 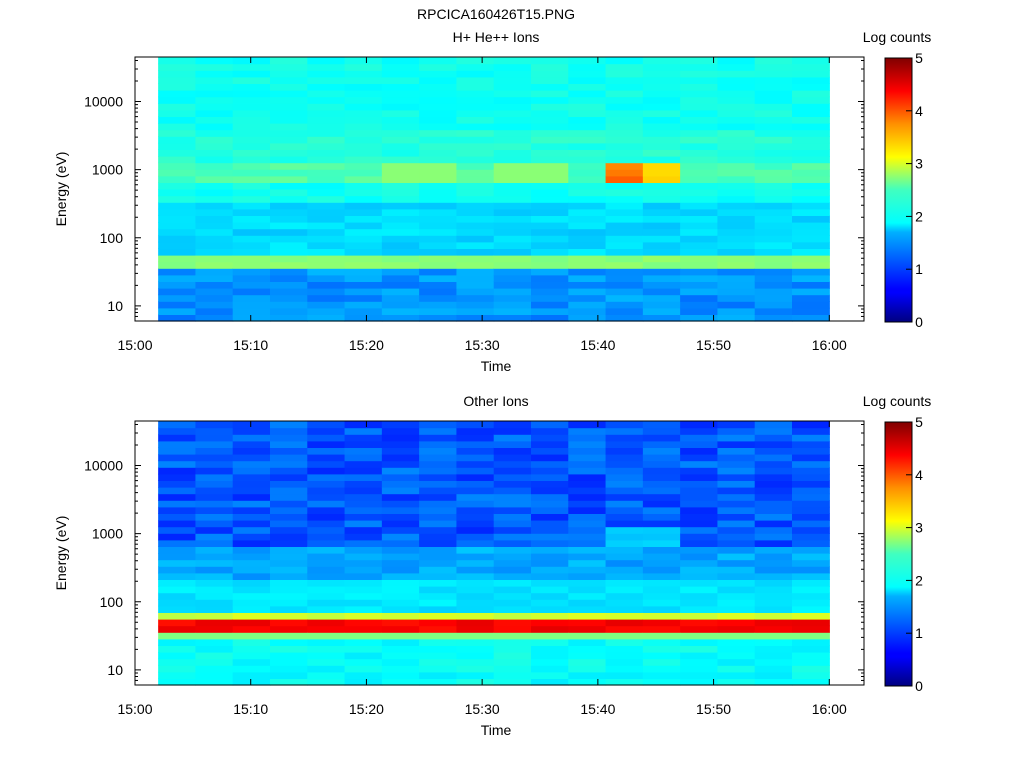 I want to click on y-tick-label: 10000, so click(x=103, y=102).